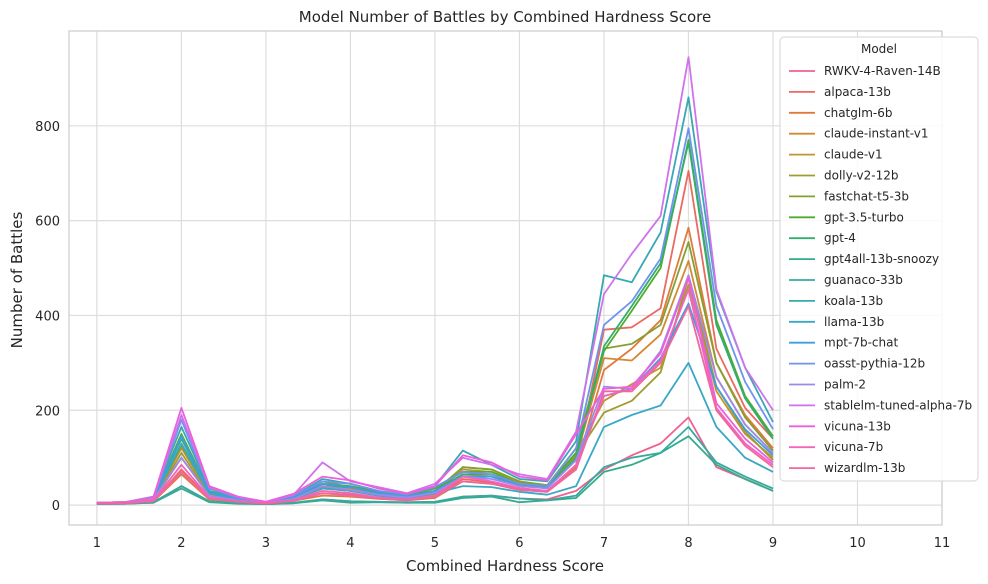  I want to click on legend-label: gpt-3.5-turbo, so click(864, 217).